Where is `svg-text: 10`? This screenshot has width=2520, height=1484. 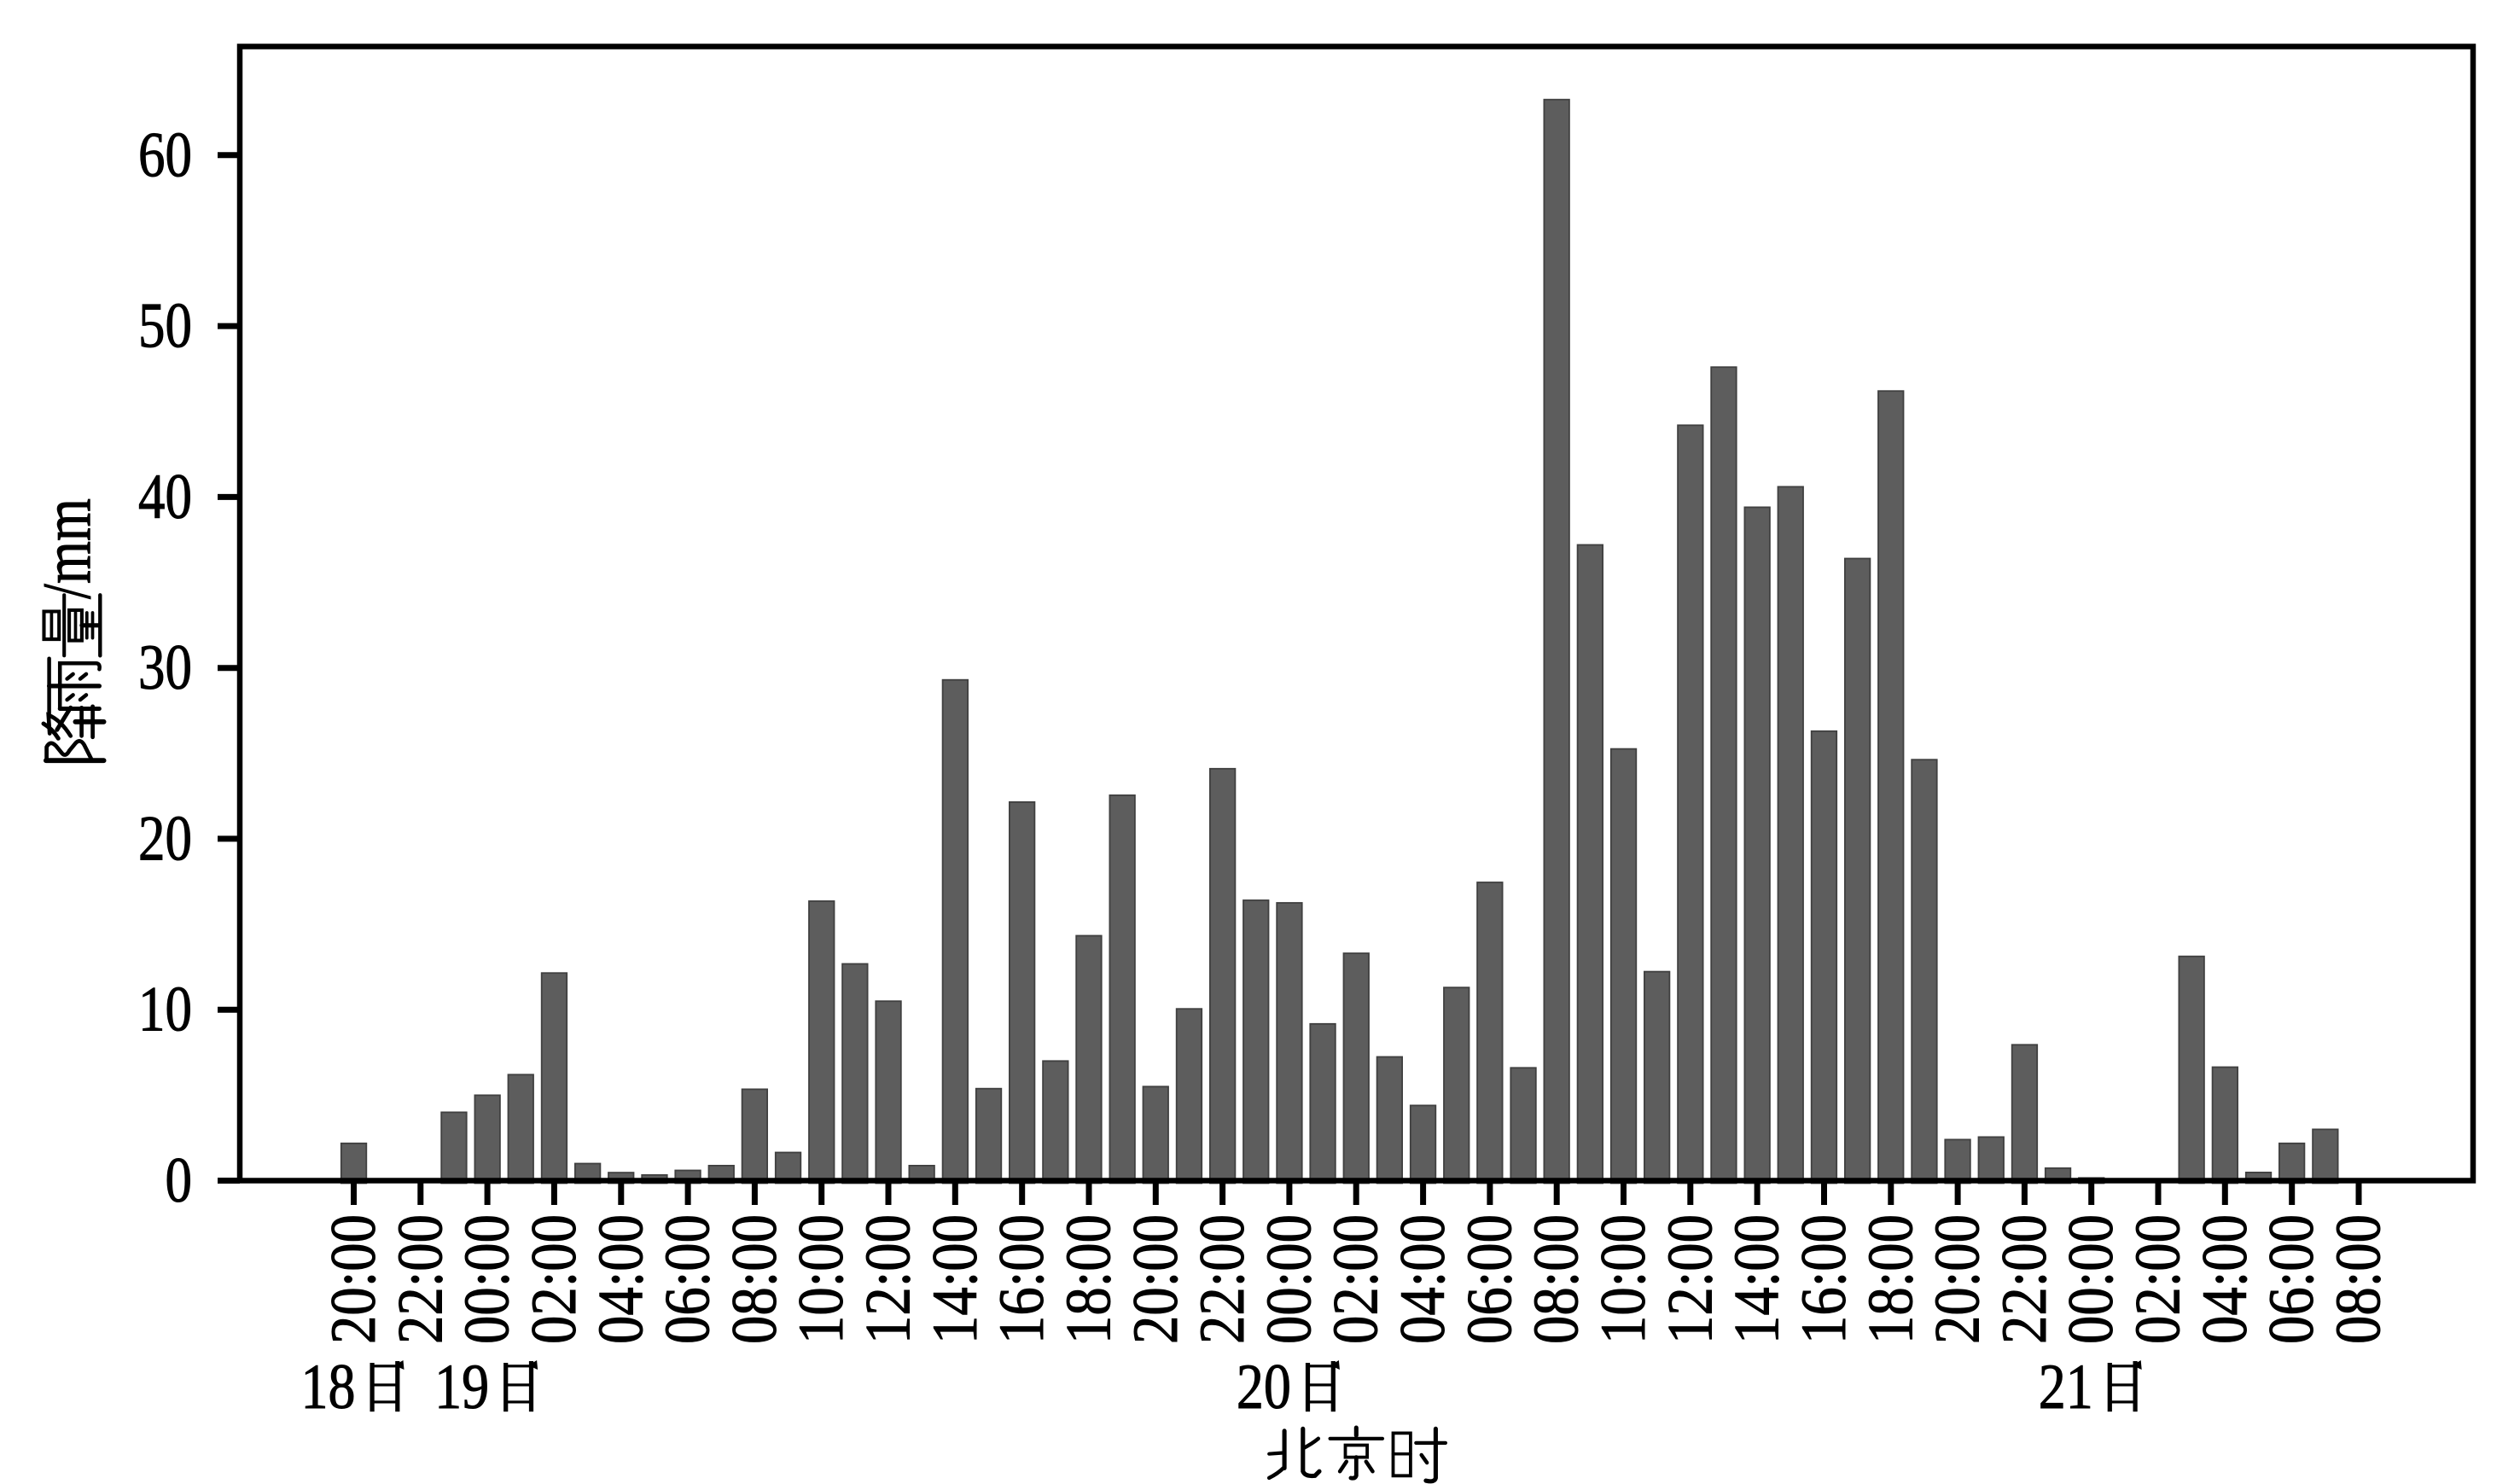 svg-text: 10 is located at coordinates (165, 1010).